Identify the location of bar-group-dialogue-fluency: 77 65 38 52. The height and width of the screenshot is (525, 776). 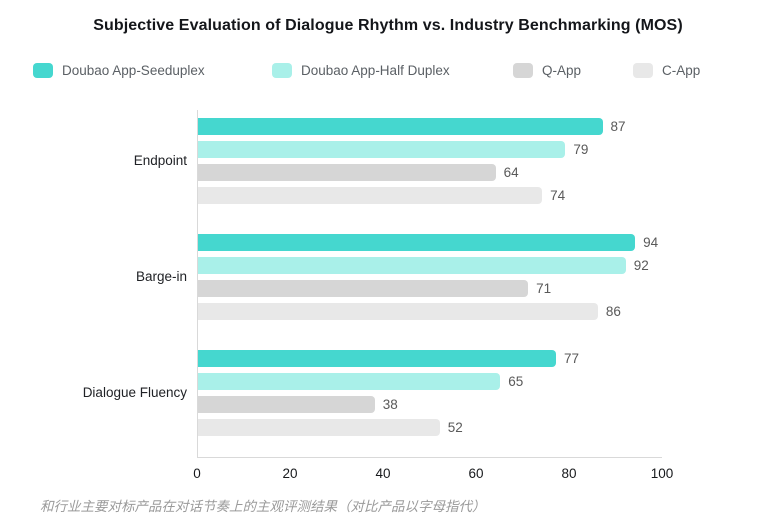
(430, 400).